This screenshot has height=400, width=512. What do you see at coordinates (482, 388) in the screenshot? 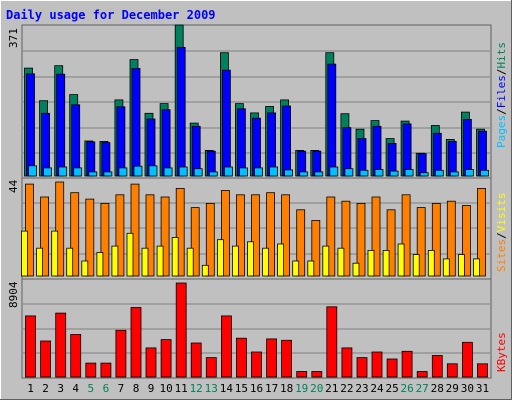
I see `x-tick-label: 31` at bounding box center [482, 388].